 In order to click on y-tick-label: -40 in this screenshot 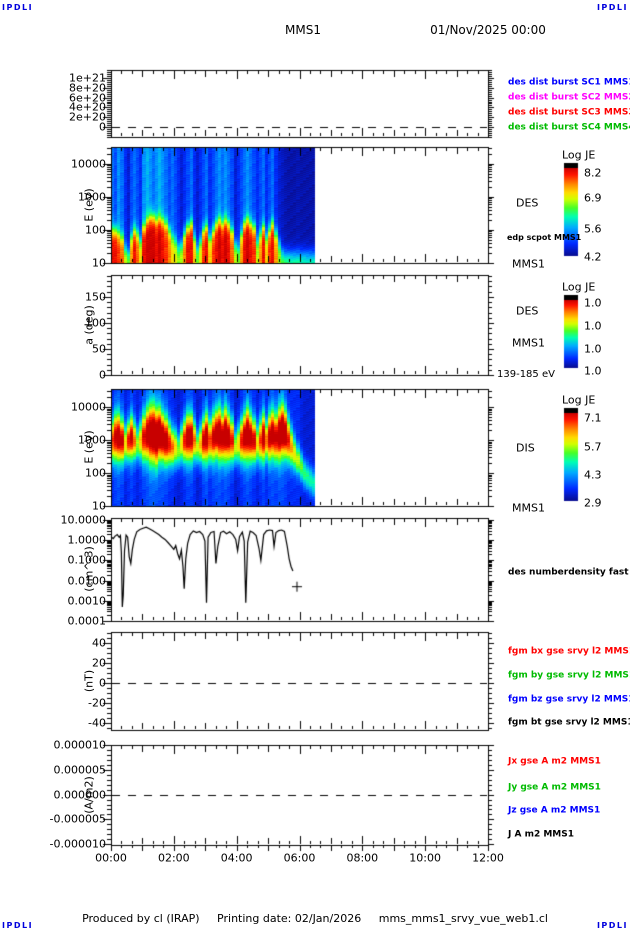, I will do `click(97, 723)`.